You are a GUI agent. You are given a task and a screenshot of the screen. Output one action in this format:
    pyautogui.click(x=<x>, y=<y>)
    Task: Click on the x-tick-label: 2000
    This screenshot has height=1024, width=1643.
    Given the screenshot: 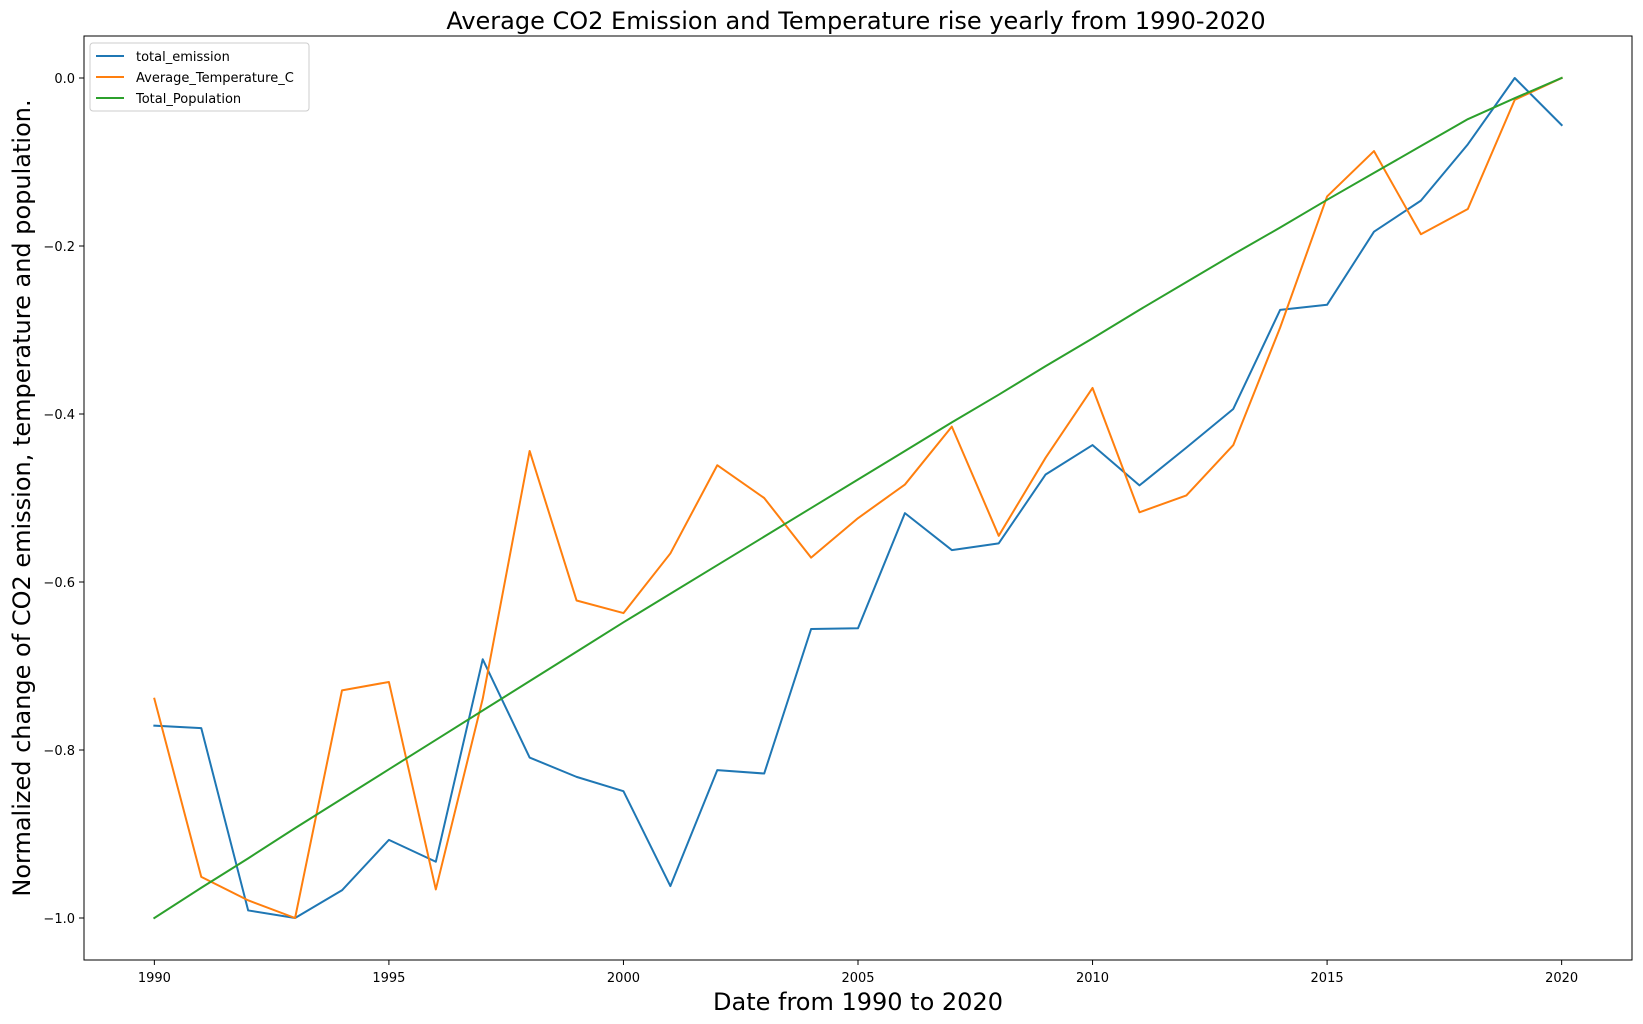 What is the action you would take?
    pyautogui.click(x=623, y=978)
    